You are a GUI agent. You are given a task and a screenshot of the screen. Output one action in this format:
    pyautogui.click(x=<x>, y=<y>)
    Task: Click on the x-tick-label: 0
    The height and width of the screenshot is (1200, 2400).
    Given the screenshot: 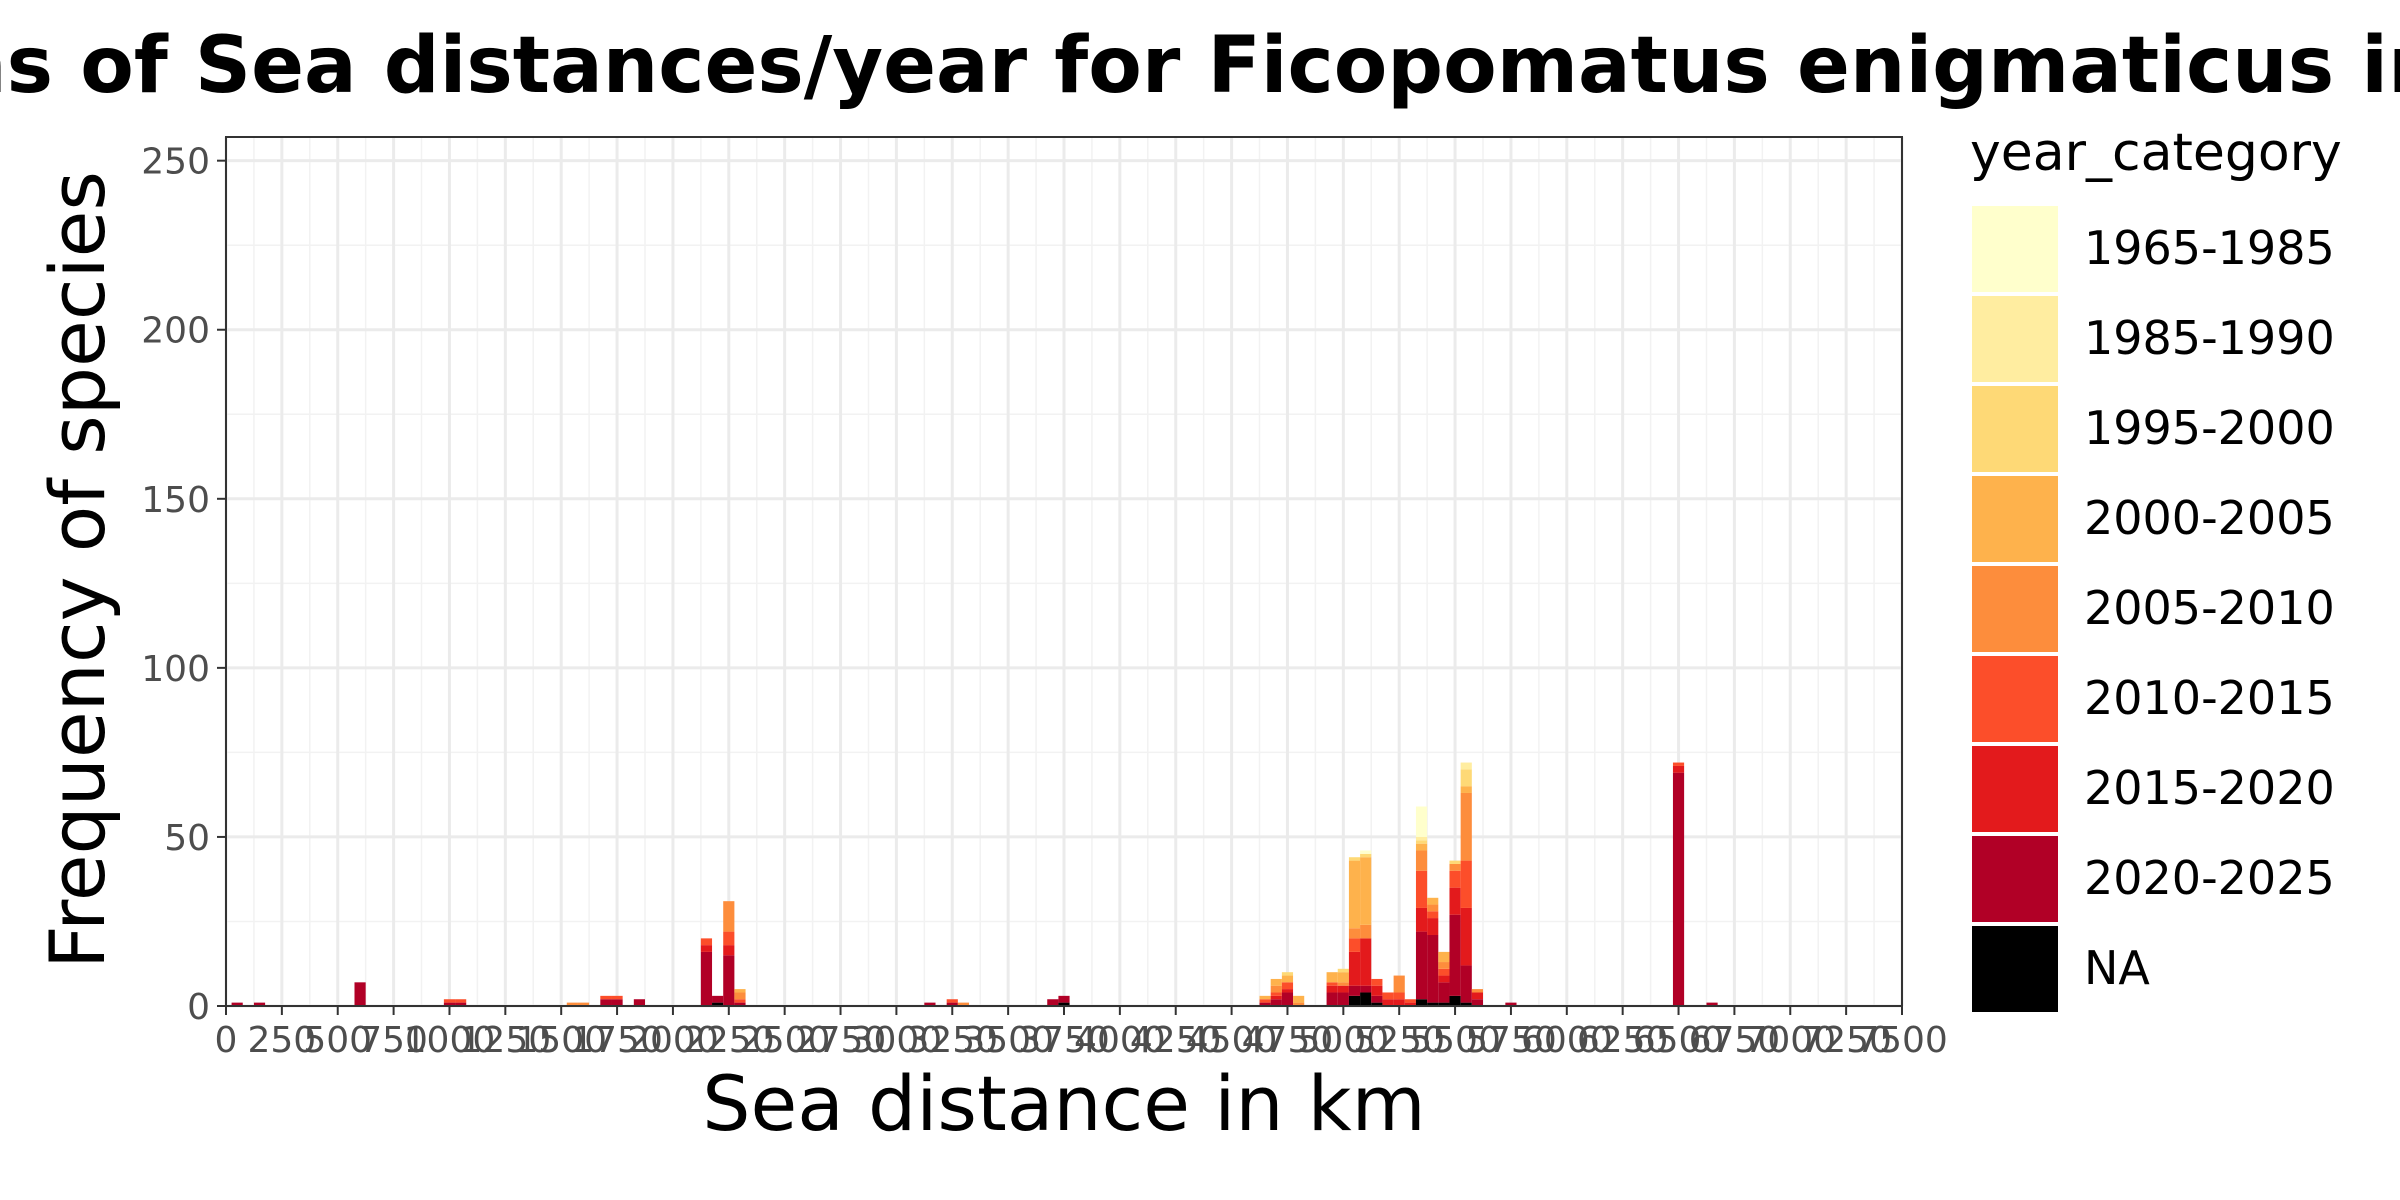 What is the action you would take?
    pyautogui.click(x=226, y=1040)
    